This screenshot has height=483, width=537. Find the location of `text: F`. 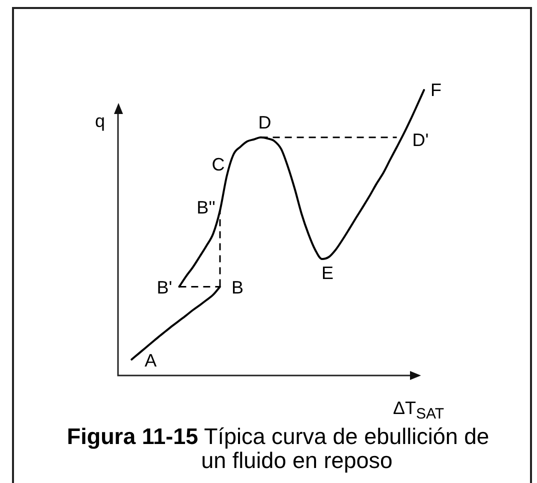

text: F is located at coordinates (436, 90).